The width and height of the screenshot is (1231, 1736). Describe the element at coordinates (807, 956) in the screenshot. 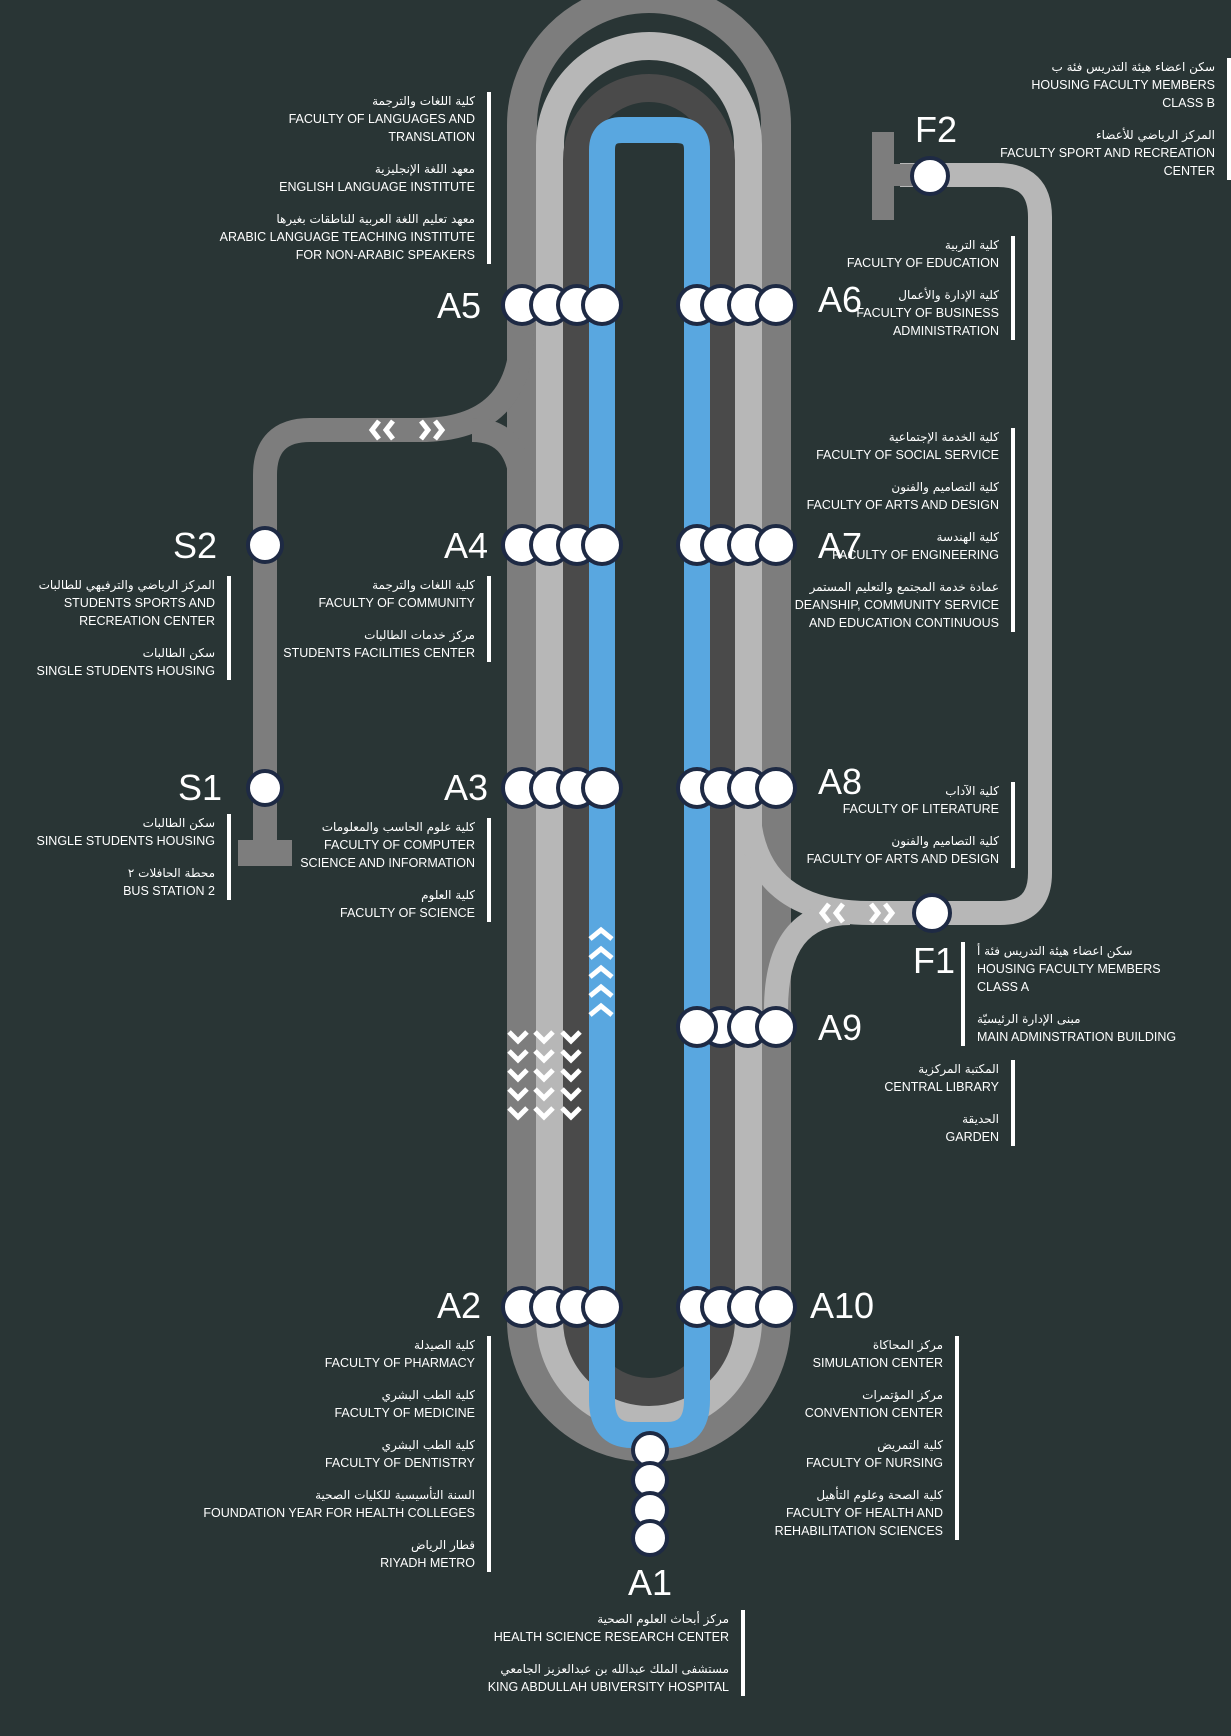

I see `f-branch-connector` at that location.